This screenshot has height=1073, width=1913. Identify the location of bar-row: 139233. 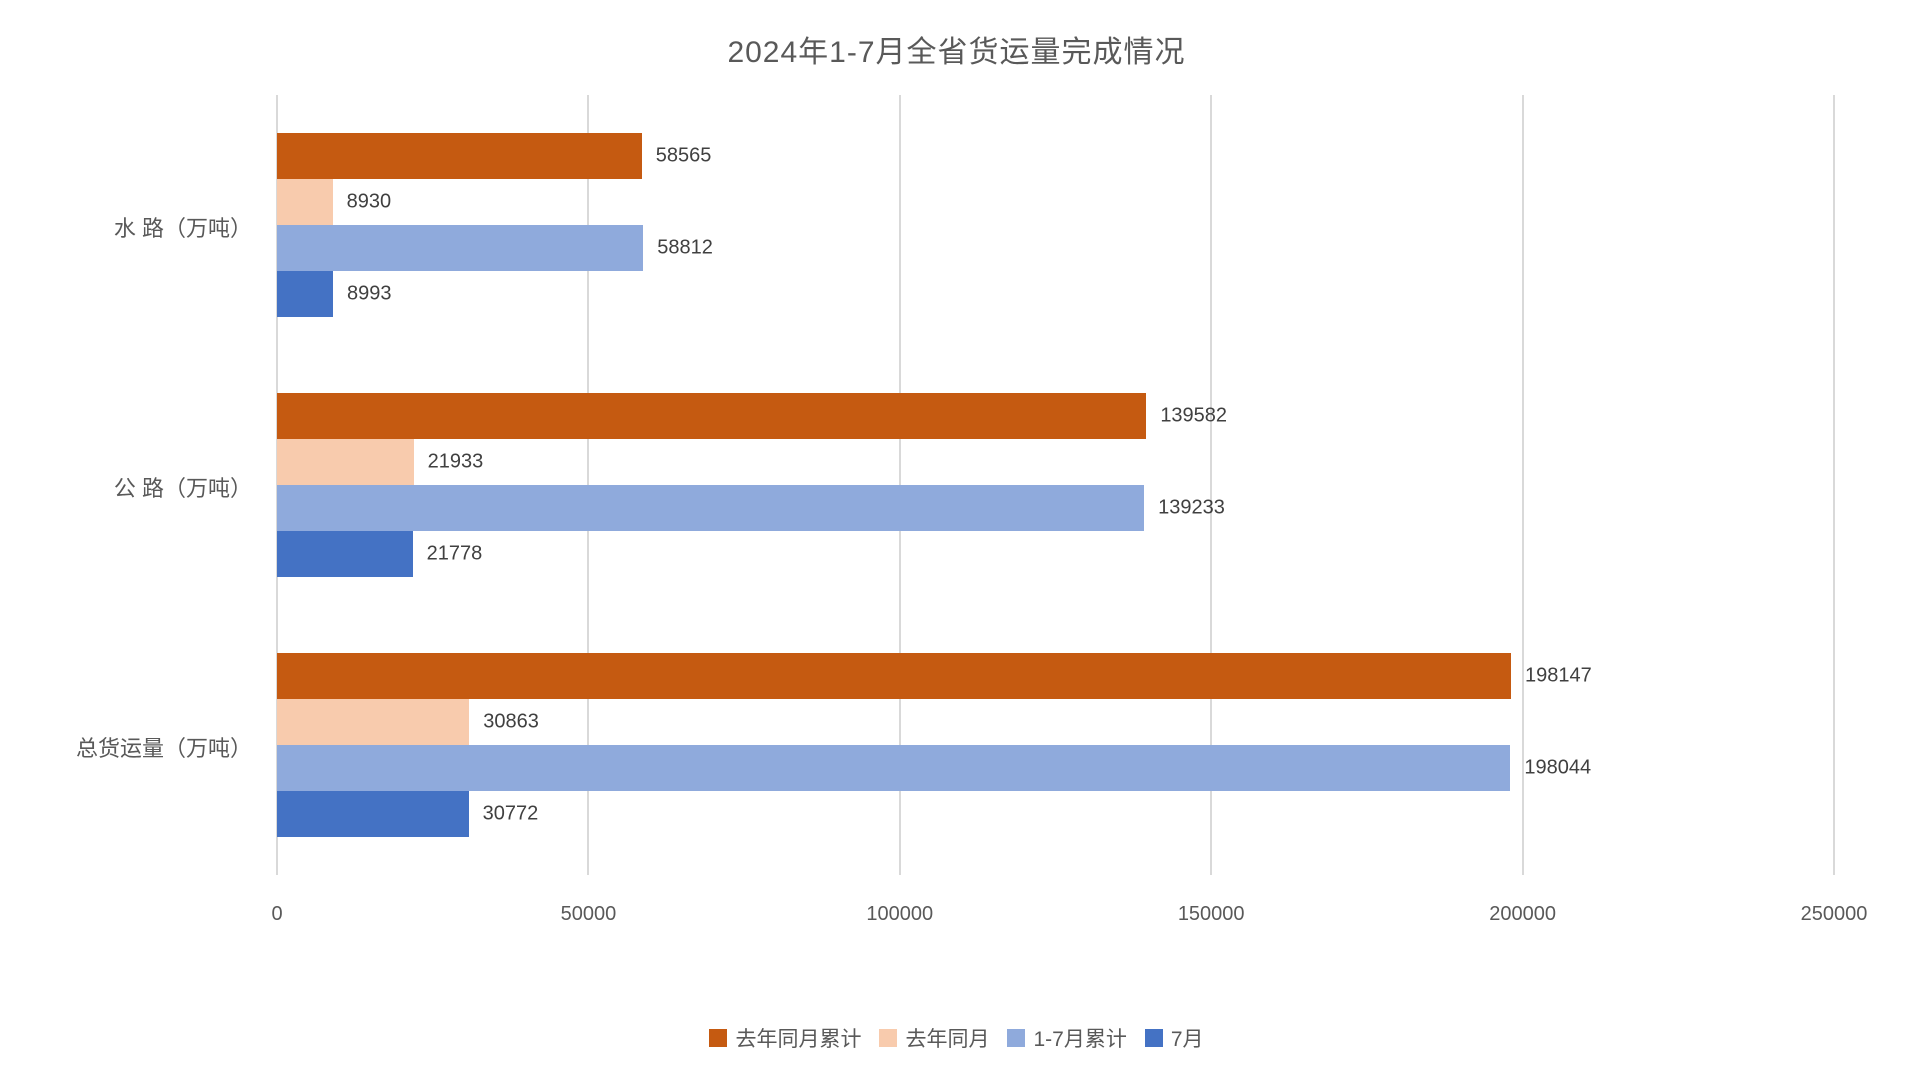
(1055, 508).